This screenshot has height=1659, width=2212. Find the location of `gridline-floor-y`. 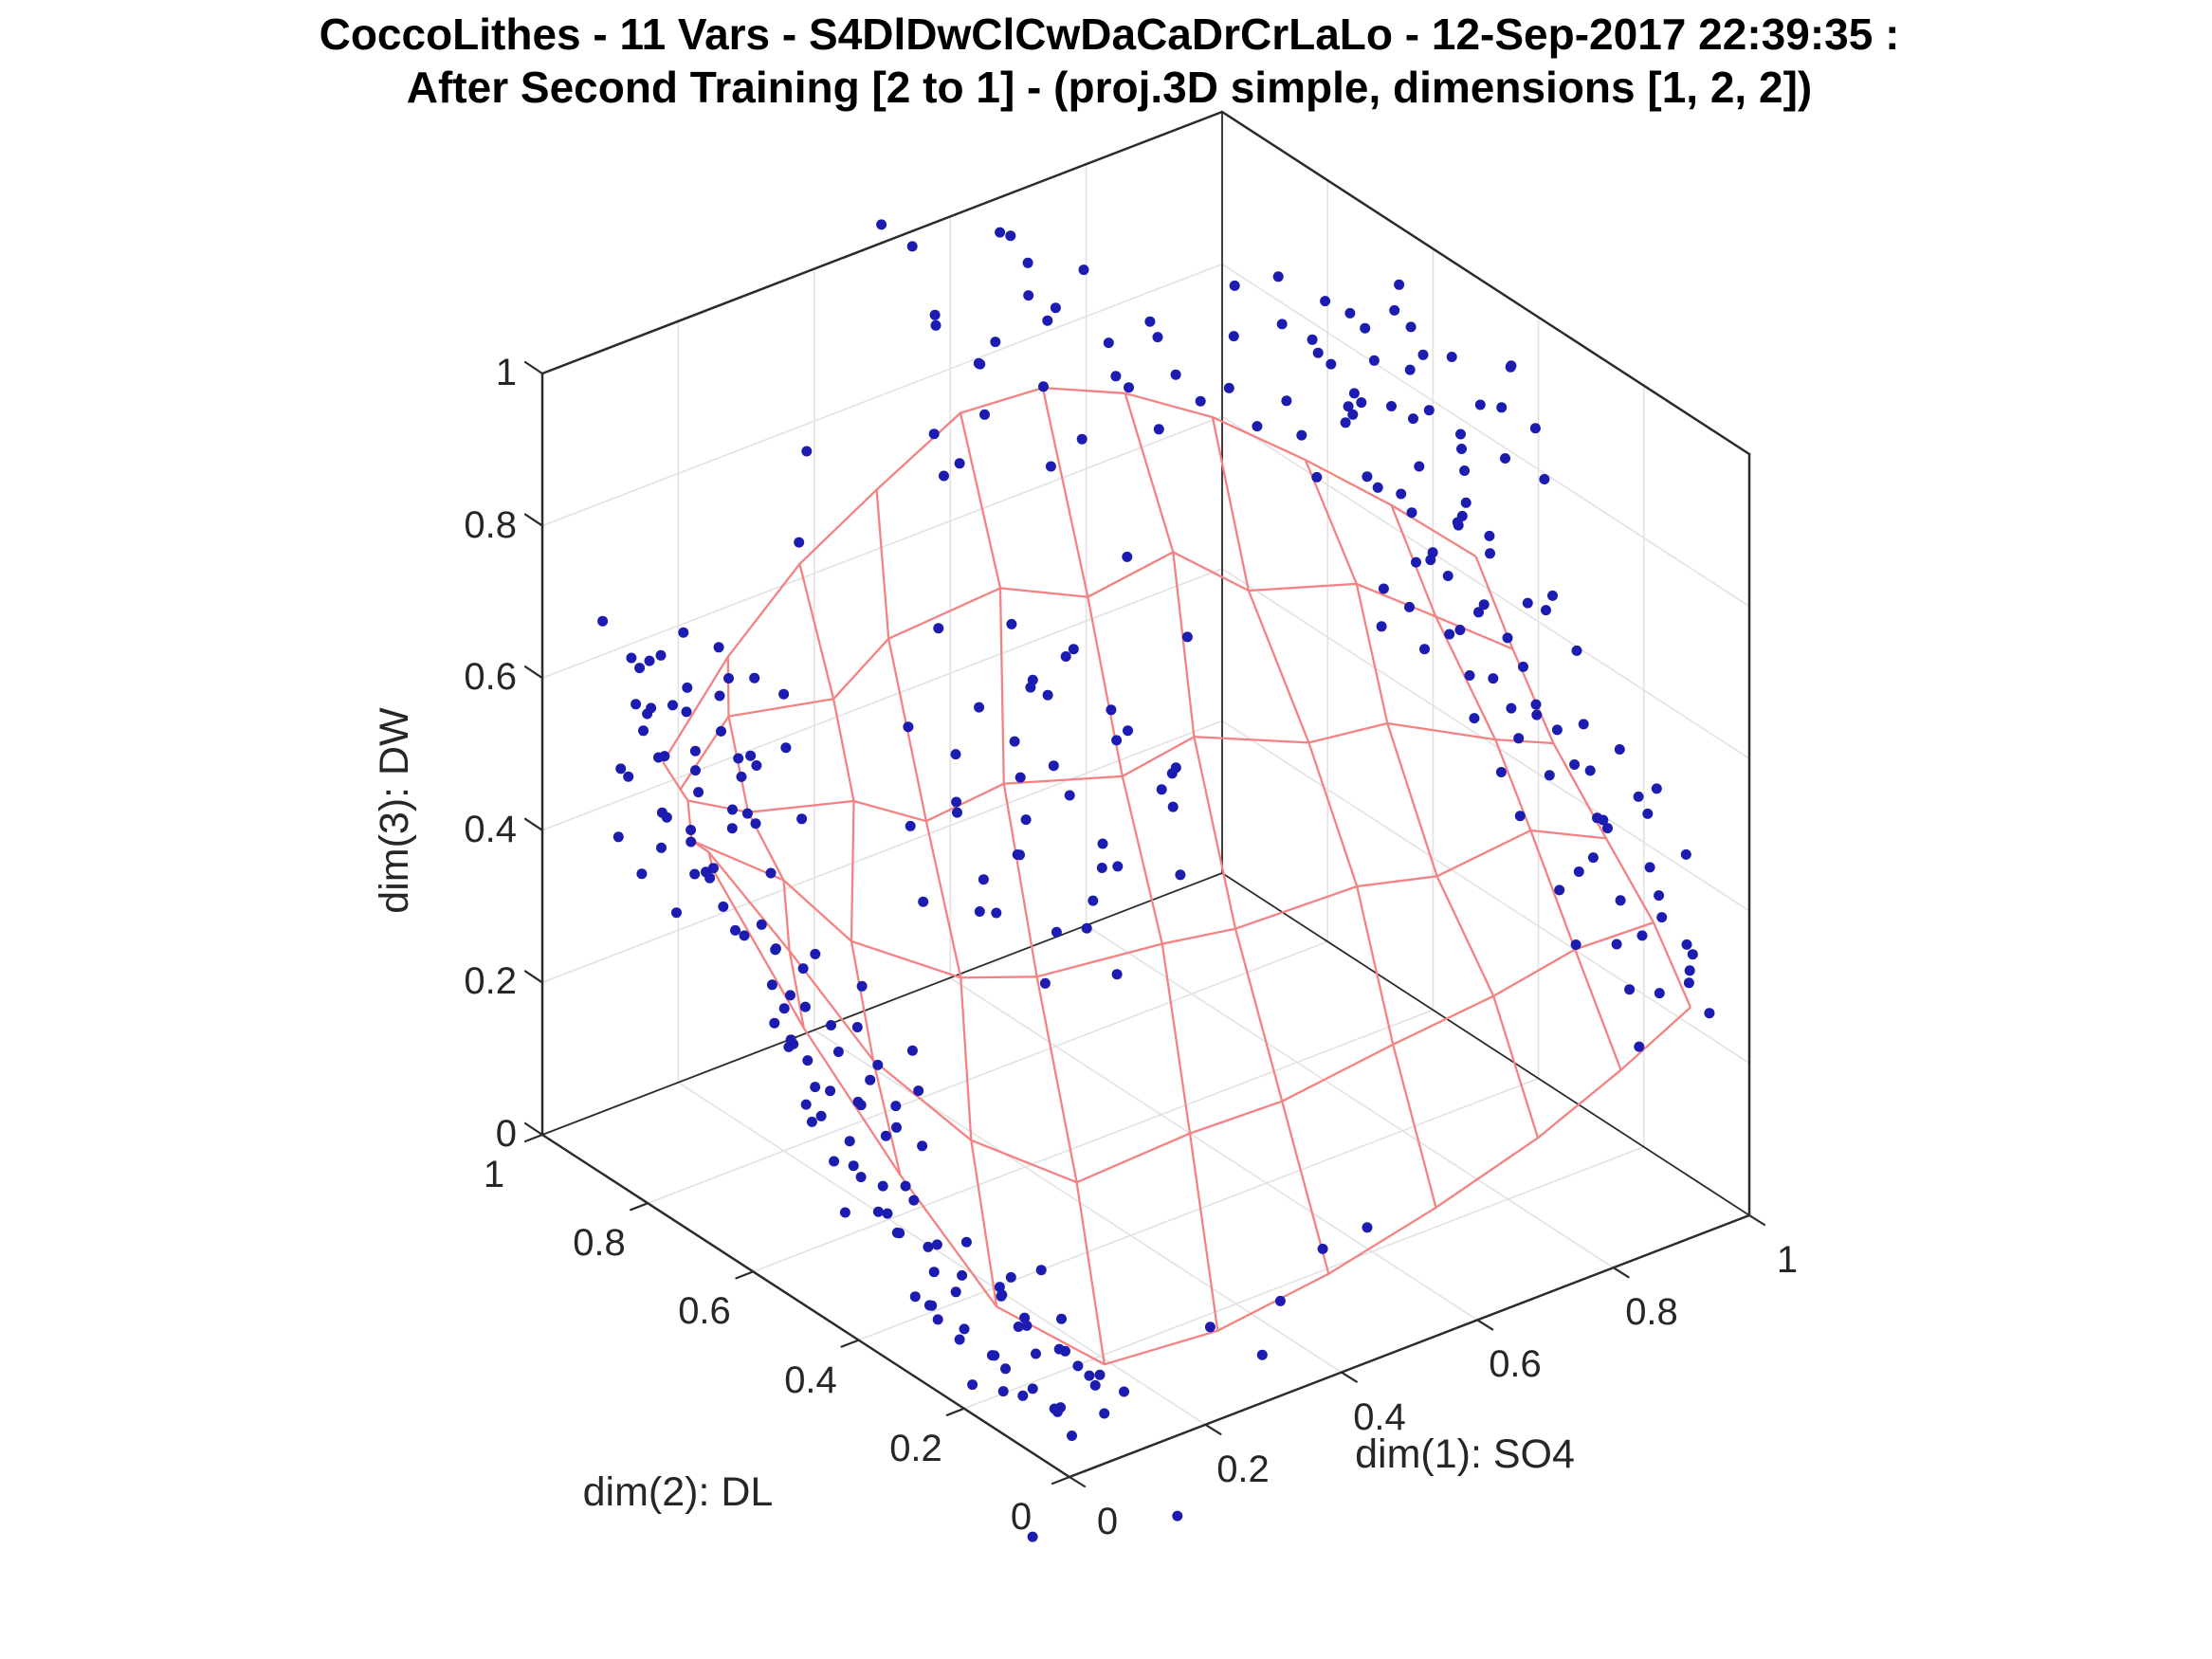

gridline-floor-y is located at coordinates (987, 1072).